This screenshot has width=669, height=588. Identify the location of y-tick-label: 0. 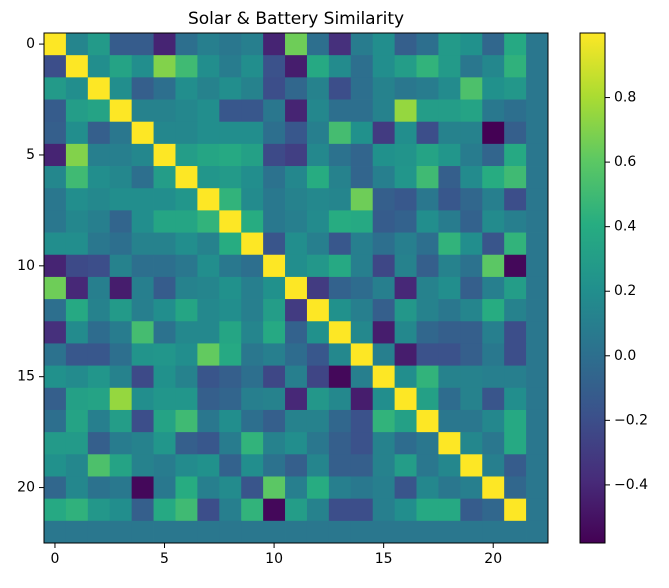
(30, 44).